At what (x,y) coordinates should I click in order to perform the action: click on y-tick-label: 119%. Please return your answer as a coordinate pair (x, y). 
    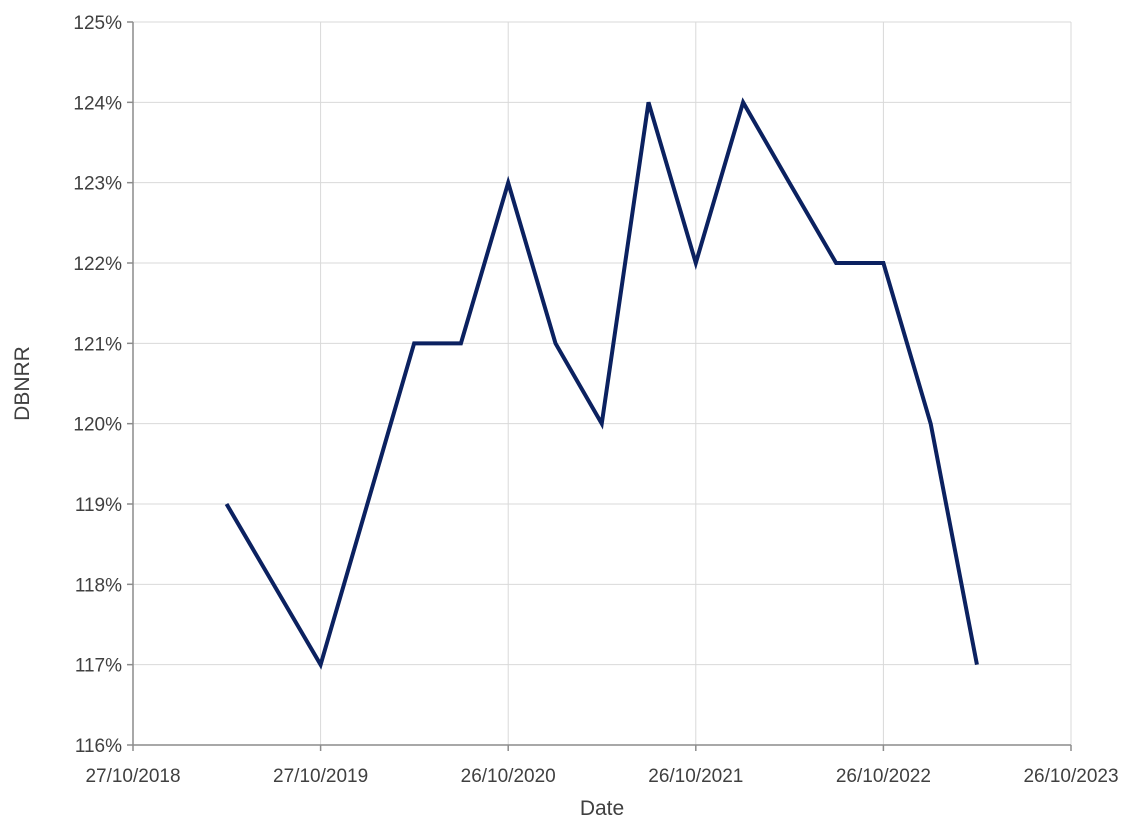
    Looking at the image, I should click on (98, 505).